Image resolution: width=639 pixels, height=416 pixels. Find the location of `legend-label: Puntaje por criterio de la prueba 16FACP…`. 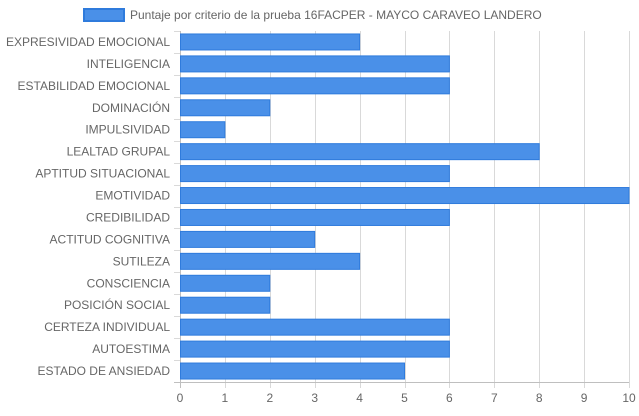

legend-label: Puntaje por criterio de la prueba 16FACP… is located at coordinates (336, 15).